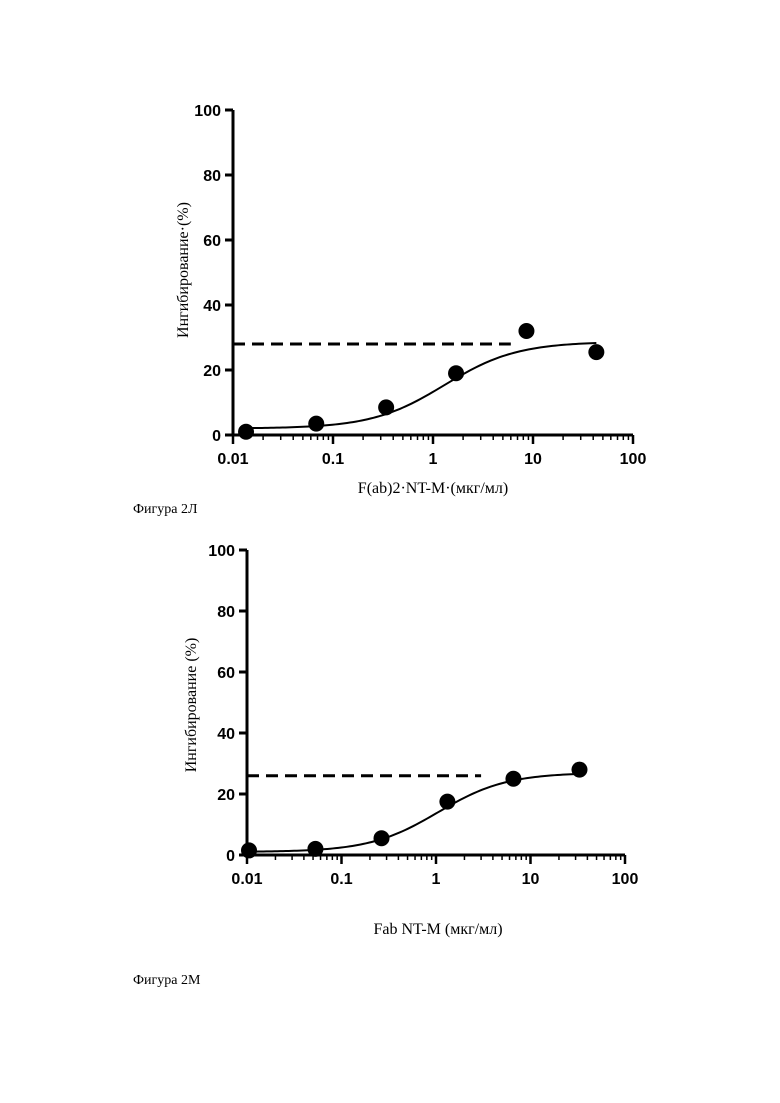  What do you see at coordinates (437, 929) in the screenshot?
I see `x-axis-title: Fab NT-M (мкг/мл)` at bounding box center [437, 929].